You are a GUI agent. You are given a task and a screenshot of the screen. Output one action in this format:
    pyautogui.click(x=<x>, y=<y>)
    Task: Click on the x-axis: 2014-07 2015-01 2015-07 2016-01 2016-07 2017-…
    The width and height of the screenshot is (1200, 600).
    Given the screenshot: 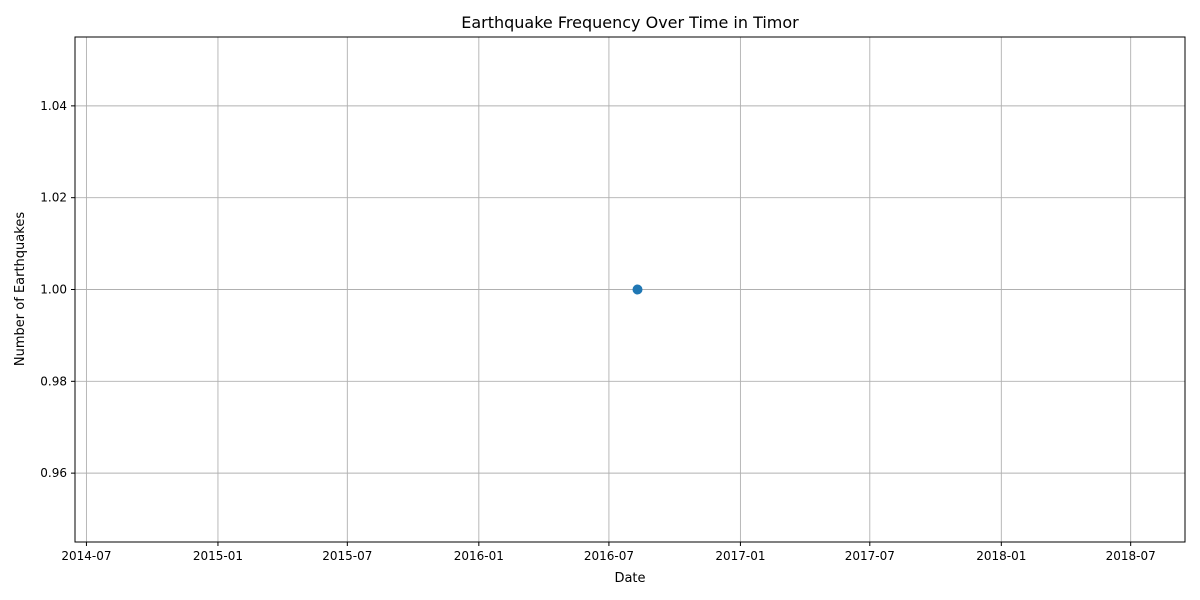 What is the action you would take?
    pyautogui.click(x=608, y=552)
    